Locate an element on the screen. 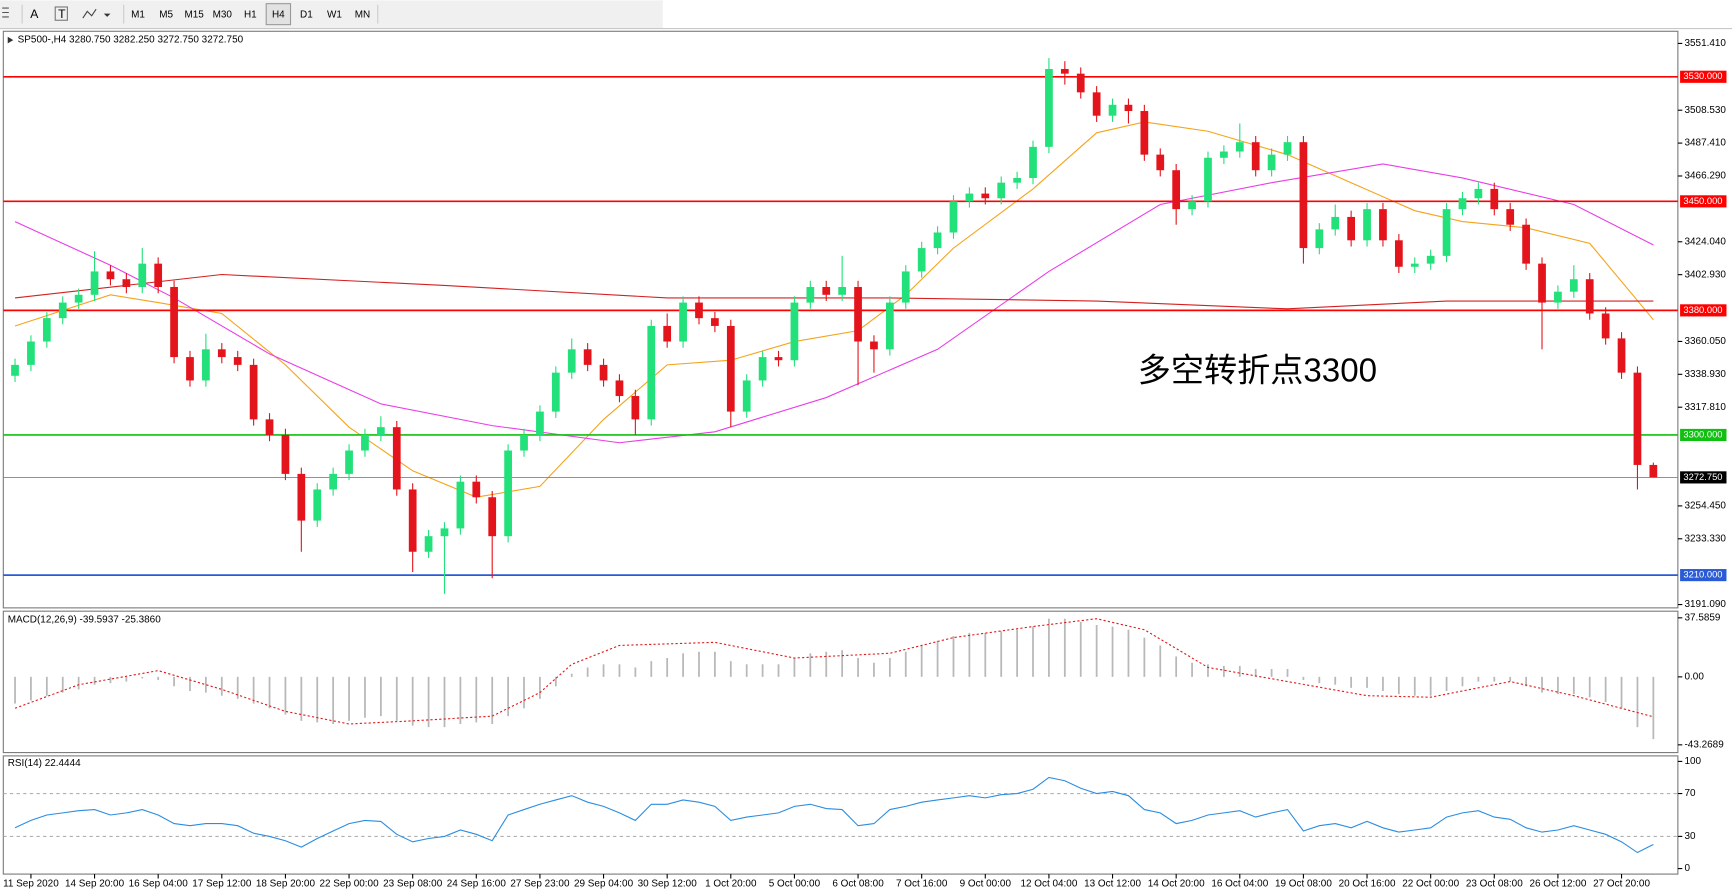 This screenshot has width=1732, height=891. tool-button: A is located at coordinates (34, 14).